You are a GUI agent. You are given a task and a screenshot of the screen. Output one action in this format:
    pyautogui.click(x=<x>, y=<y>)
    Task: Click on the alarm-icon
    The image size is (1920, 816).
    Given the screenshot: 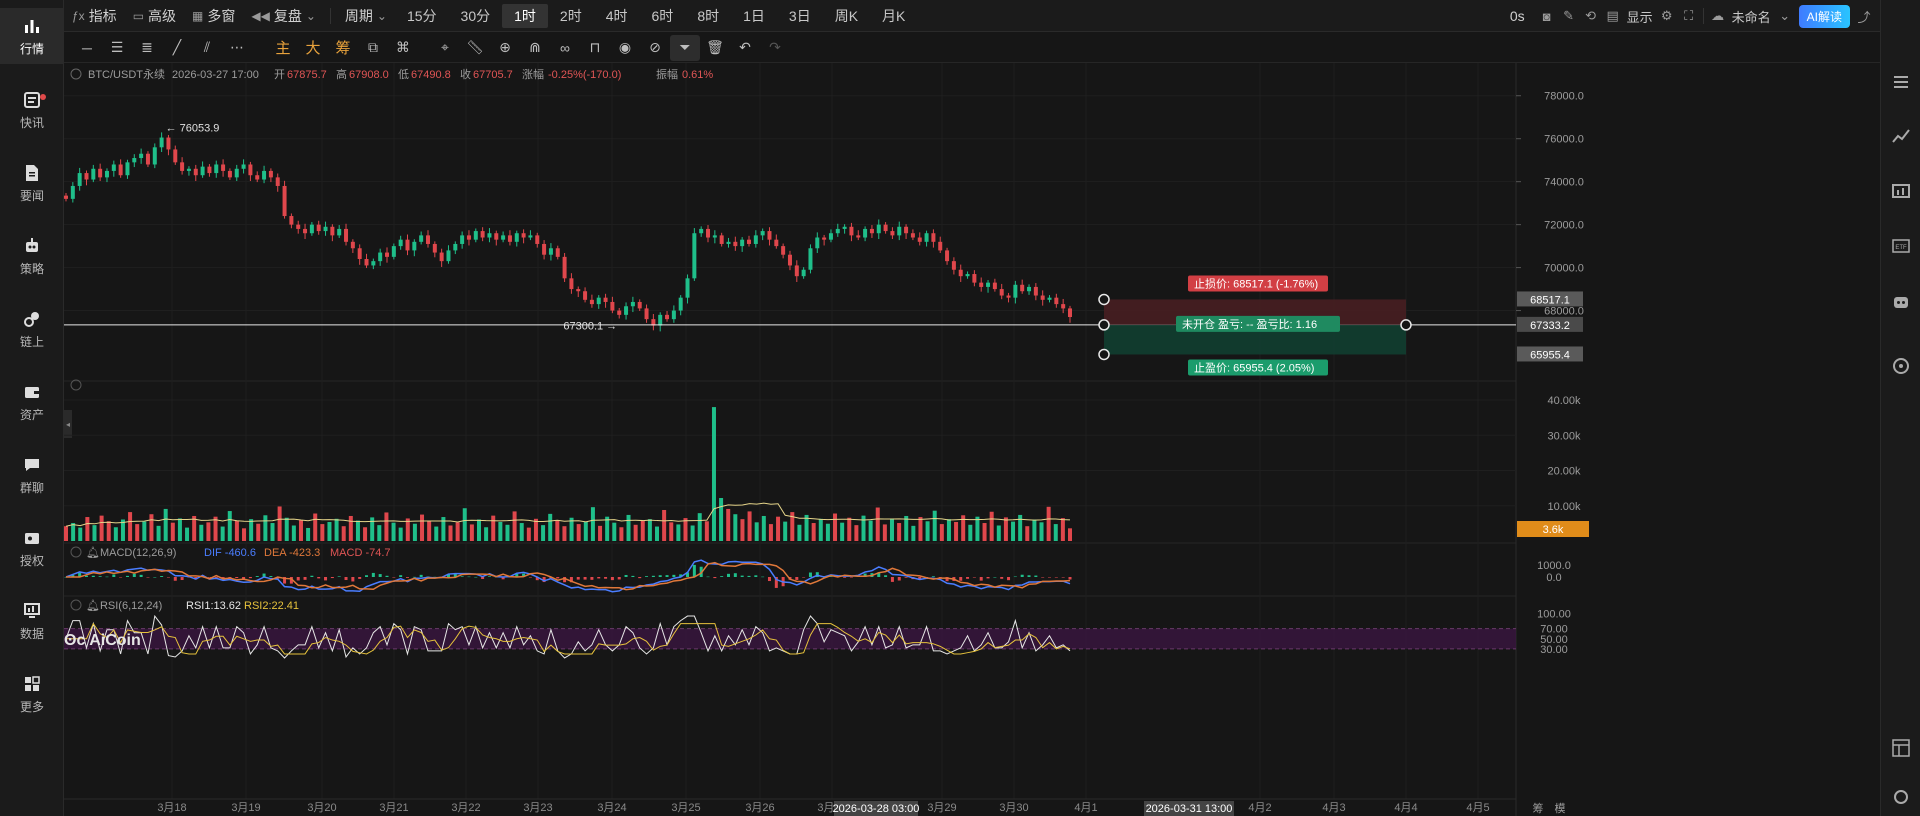 What is the action you would take?
    pyautogui.click(x=1901, y=796)
    